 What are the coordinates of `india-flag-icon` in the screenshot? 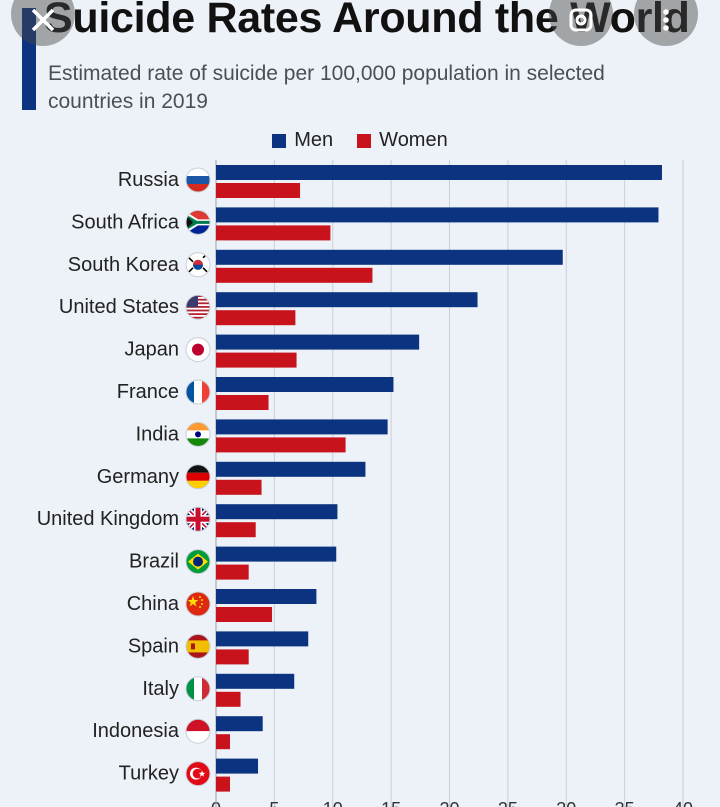 It's located at (198, 434).